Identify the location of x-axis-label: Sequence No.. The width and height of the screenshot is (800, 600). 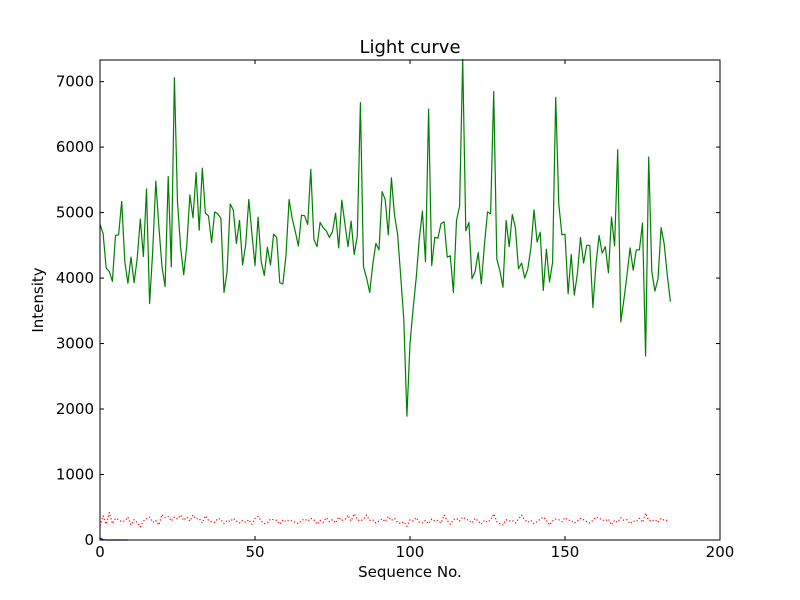
(410, 572).